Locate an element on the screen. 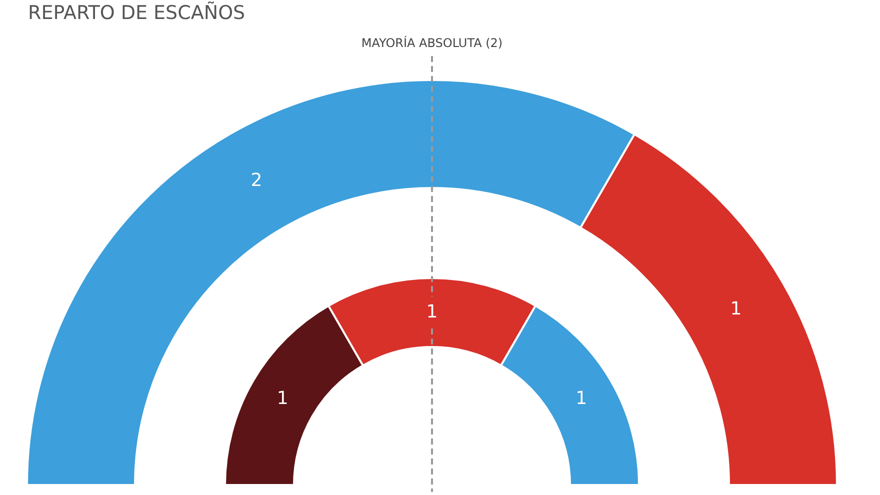 The height and width of the screenshot is (495, 880). data-label: 2 is located at coordinates (256, 181).